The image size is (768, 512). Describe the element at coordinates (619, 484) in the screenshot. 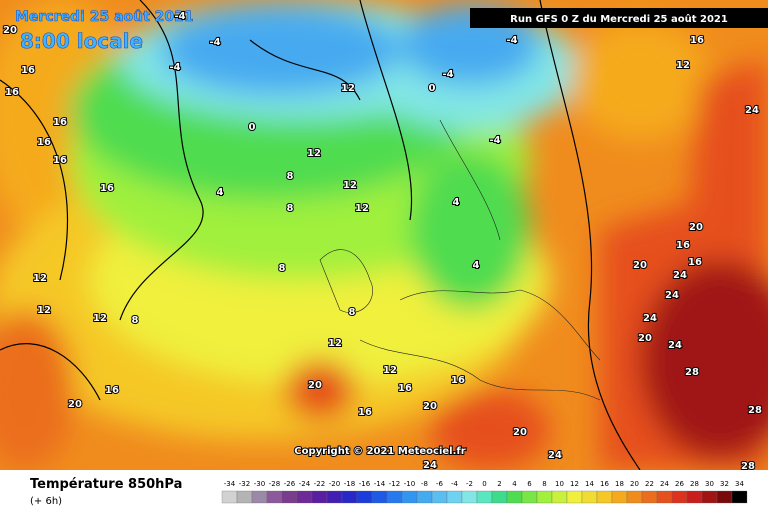

I see `scale-label: 18` at that location.